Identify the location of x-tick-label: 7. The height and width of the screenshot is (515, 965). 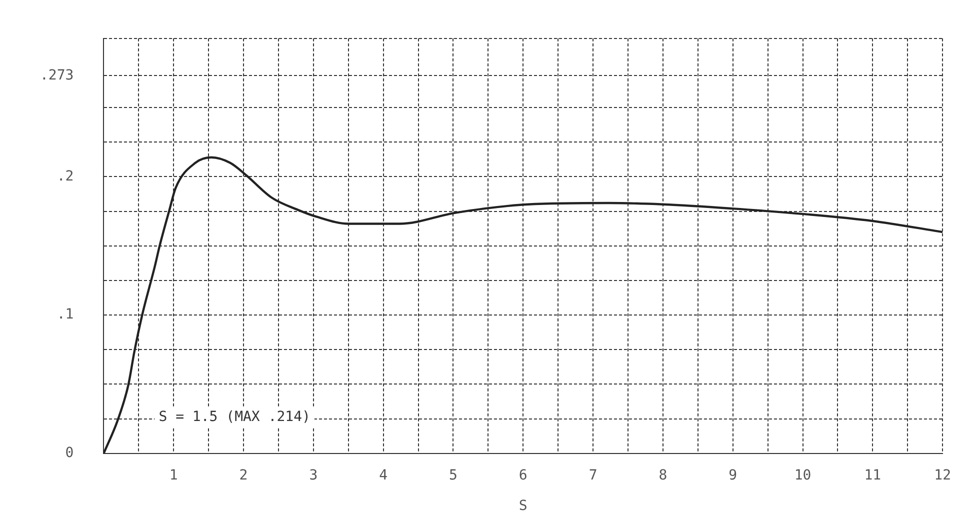
(593, 475).